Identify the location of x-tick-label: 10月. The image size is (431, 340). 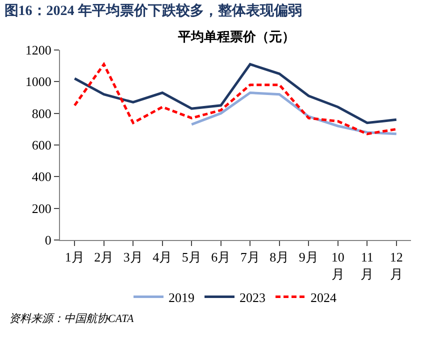
(337, 266).